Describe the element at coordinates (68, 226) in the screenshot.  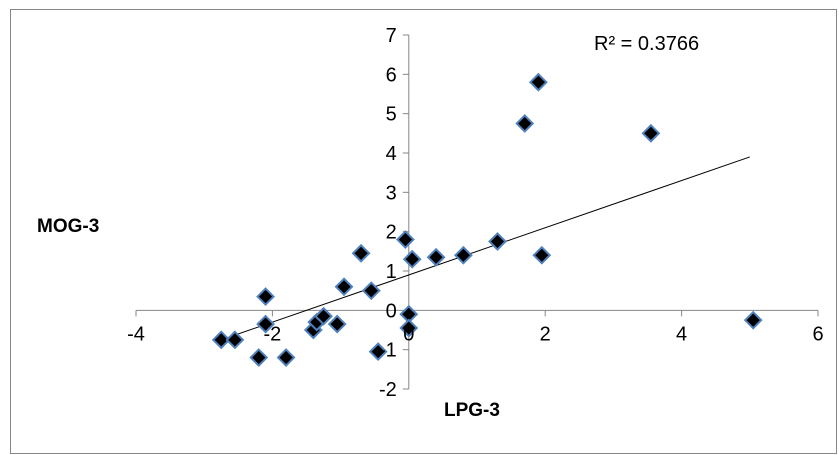
I see `y-axis-title: MOG-3` at that location.